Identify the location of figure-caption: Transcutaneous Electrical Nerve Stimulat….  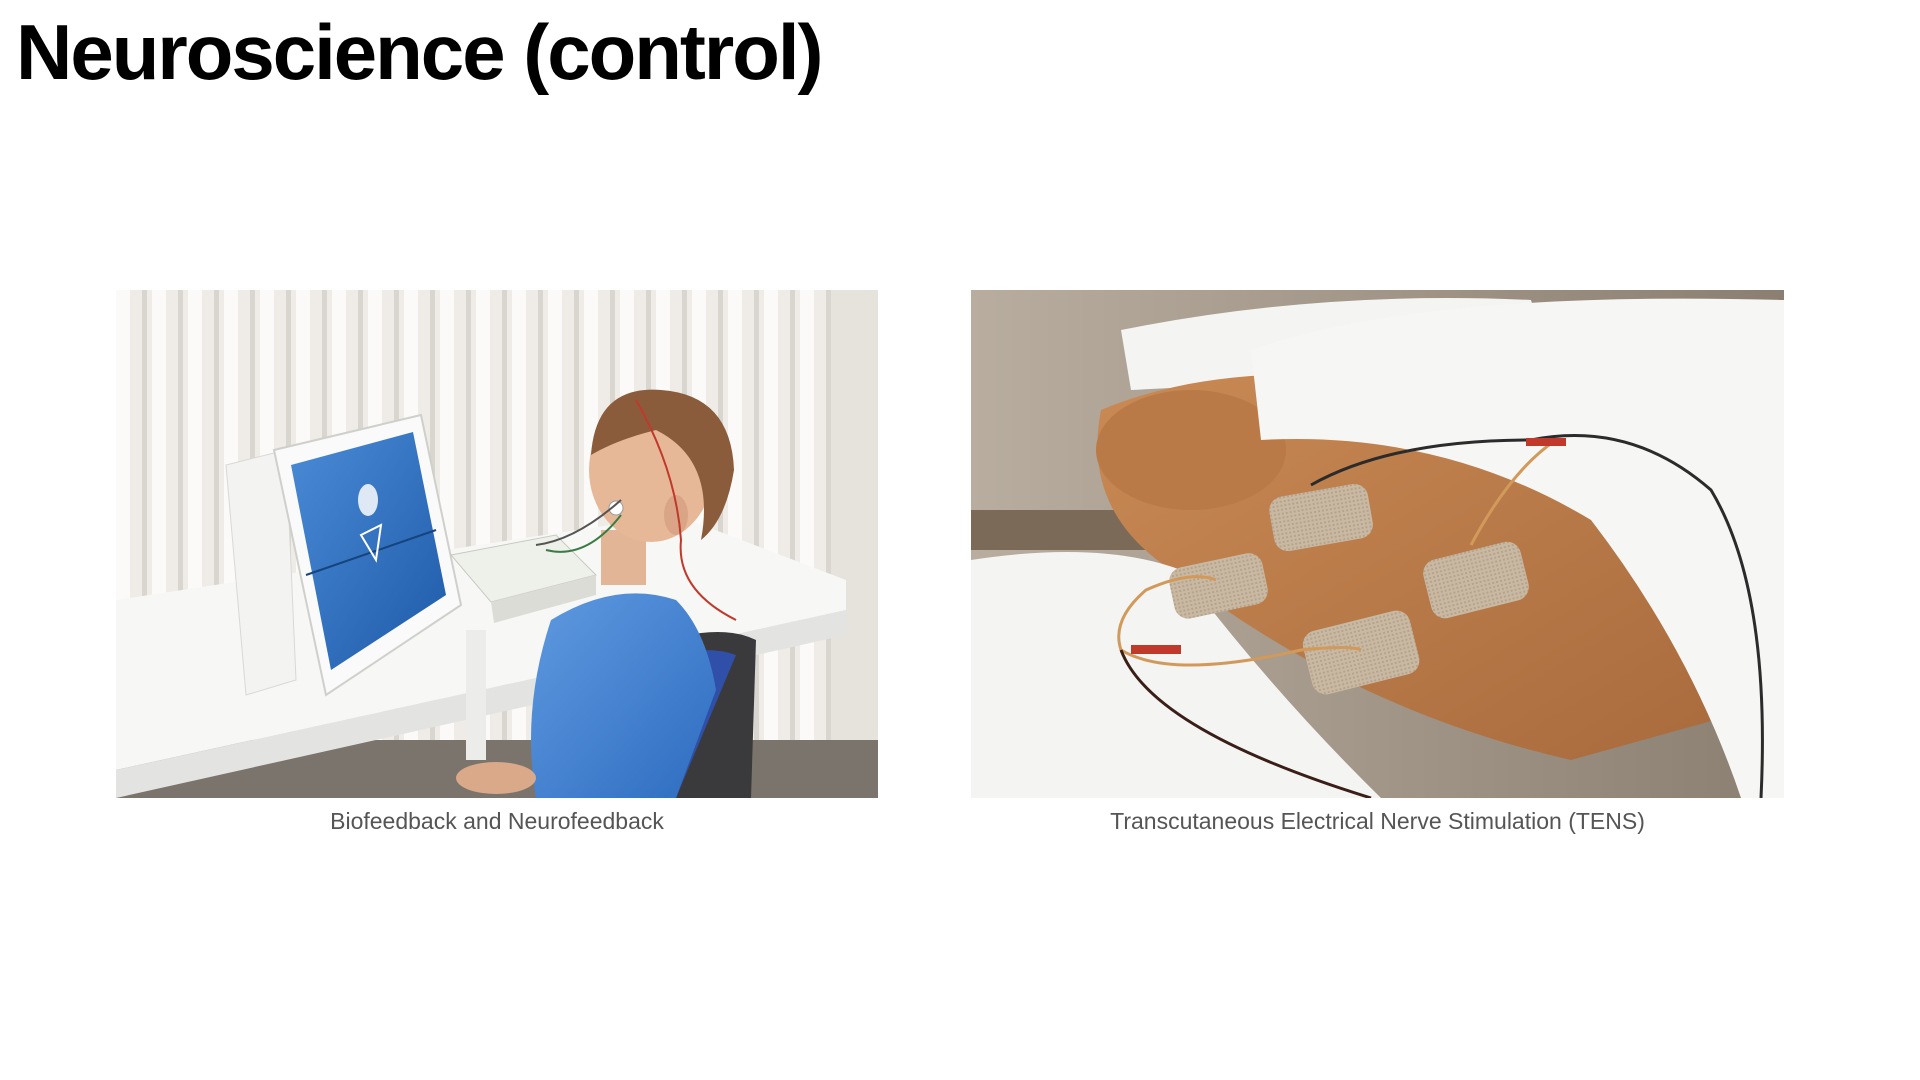
(1377, 821).